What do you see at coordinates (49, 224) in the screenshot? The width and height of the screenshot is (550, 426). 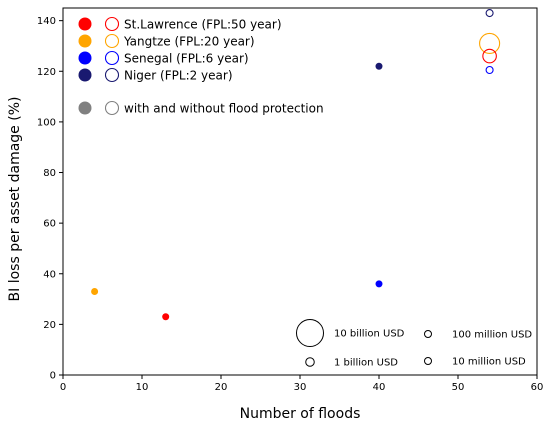 I see `y-tick-label: 60` at bounding box center [49, 224].